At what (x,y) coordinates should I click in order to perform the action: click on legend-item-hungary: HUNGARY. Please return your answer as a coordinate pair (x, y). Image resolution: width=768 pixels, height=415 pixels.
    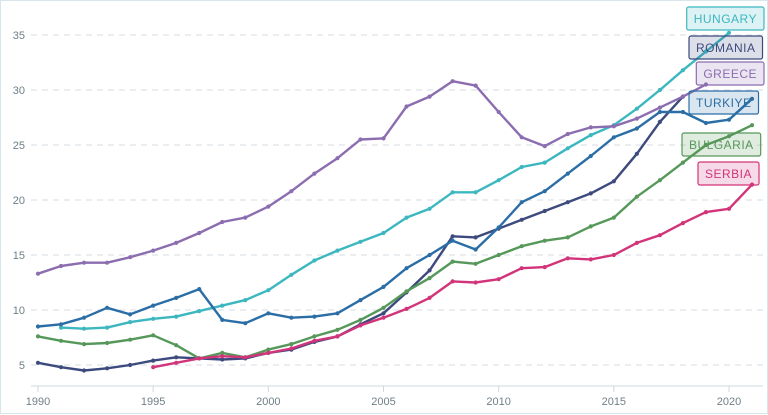
    Looking at the image, I should click on (725, 18).